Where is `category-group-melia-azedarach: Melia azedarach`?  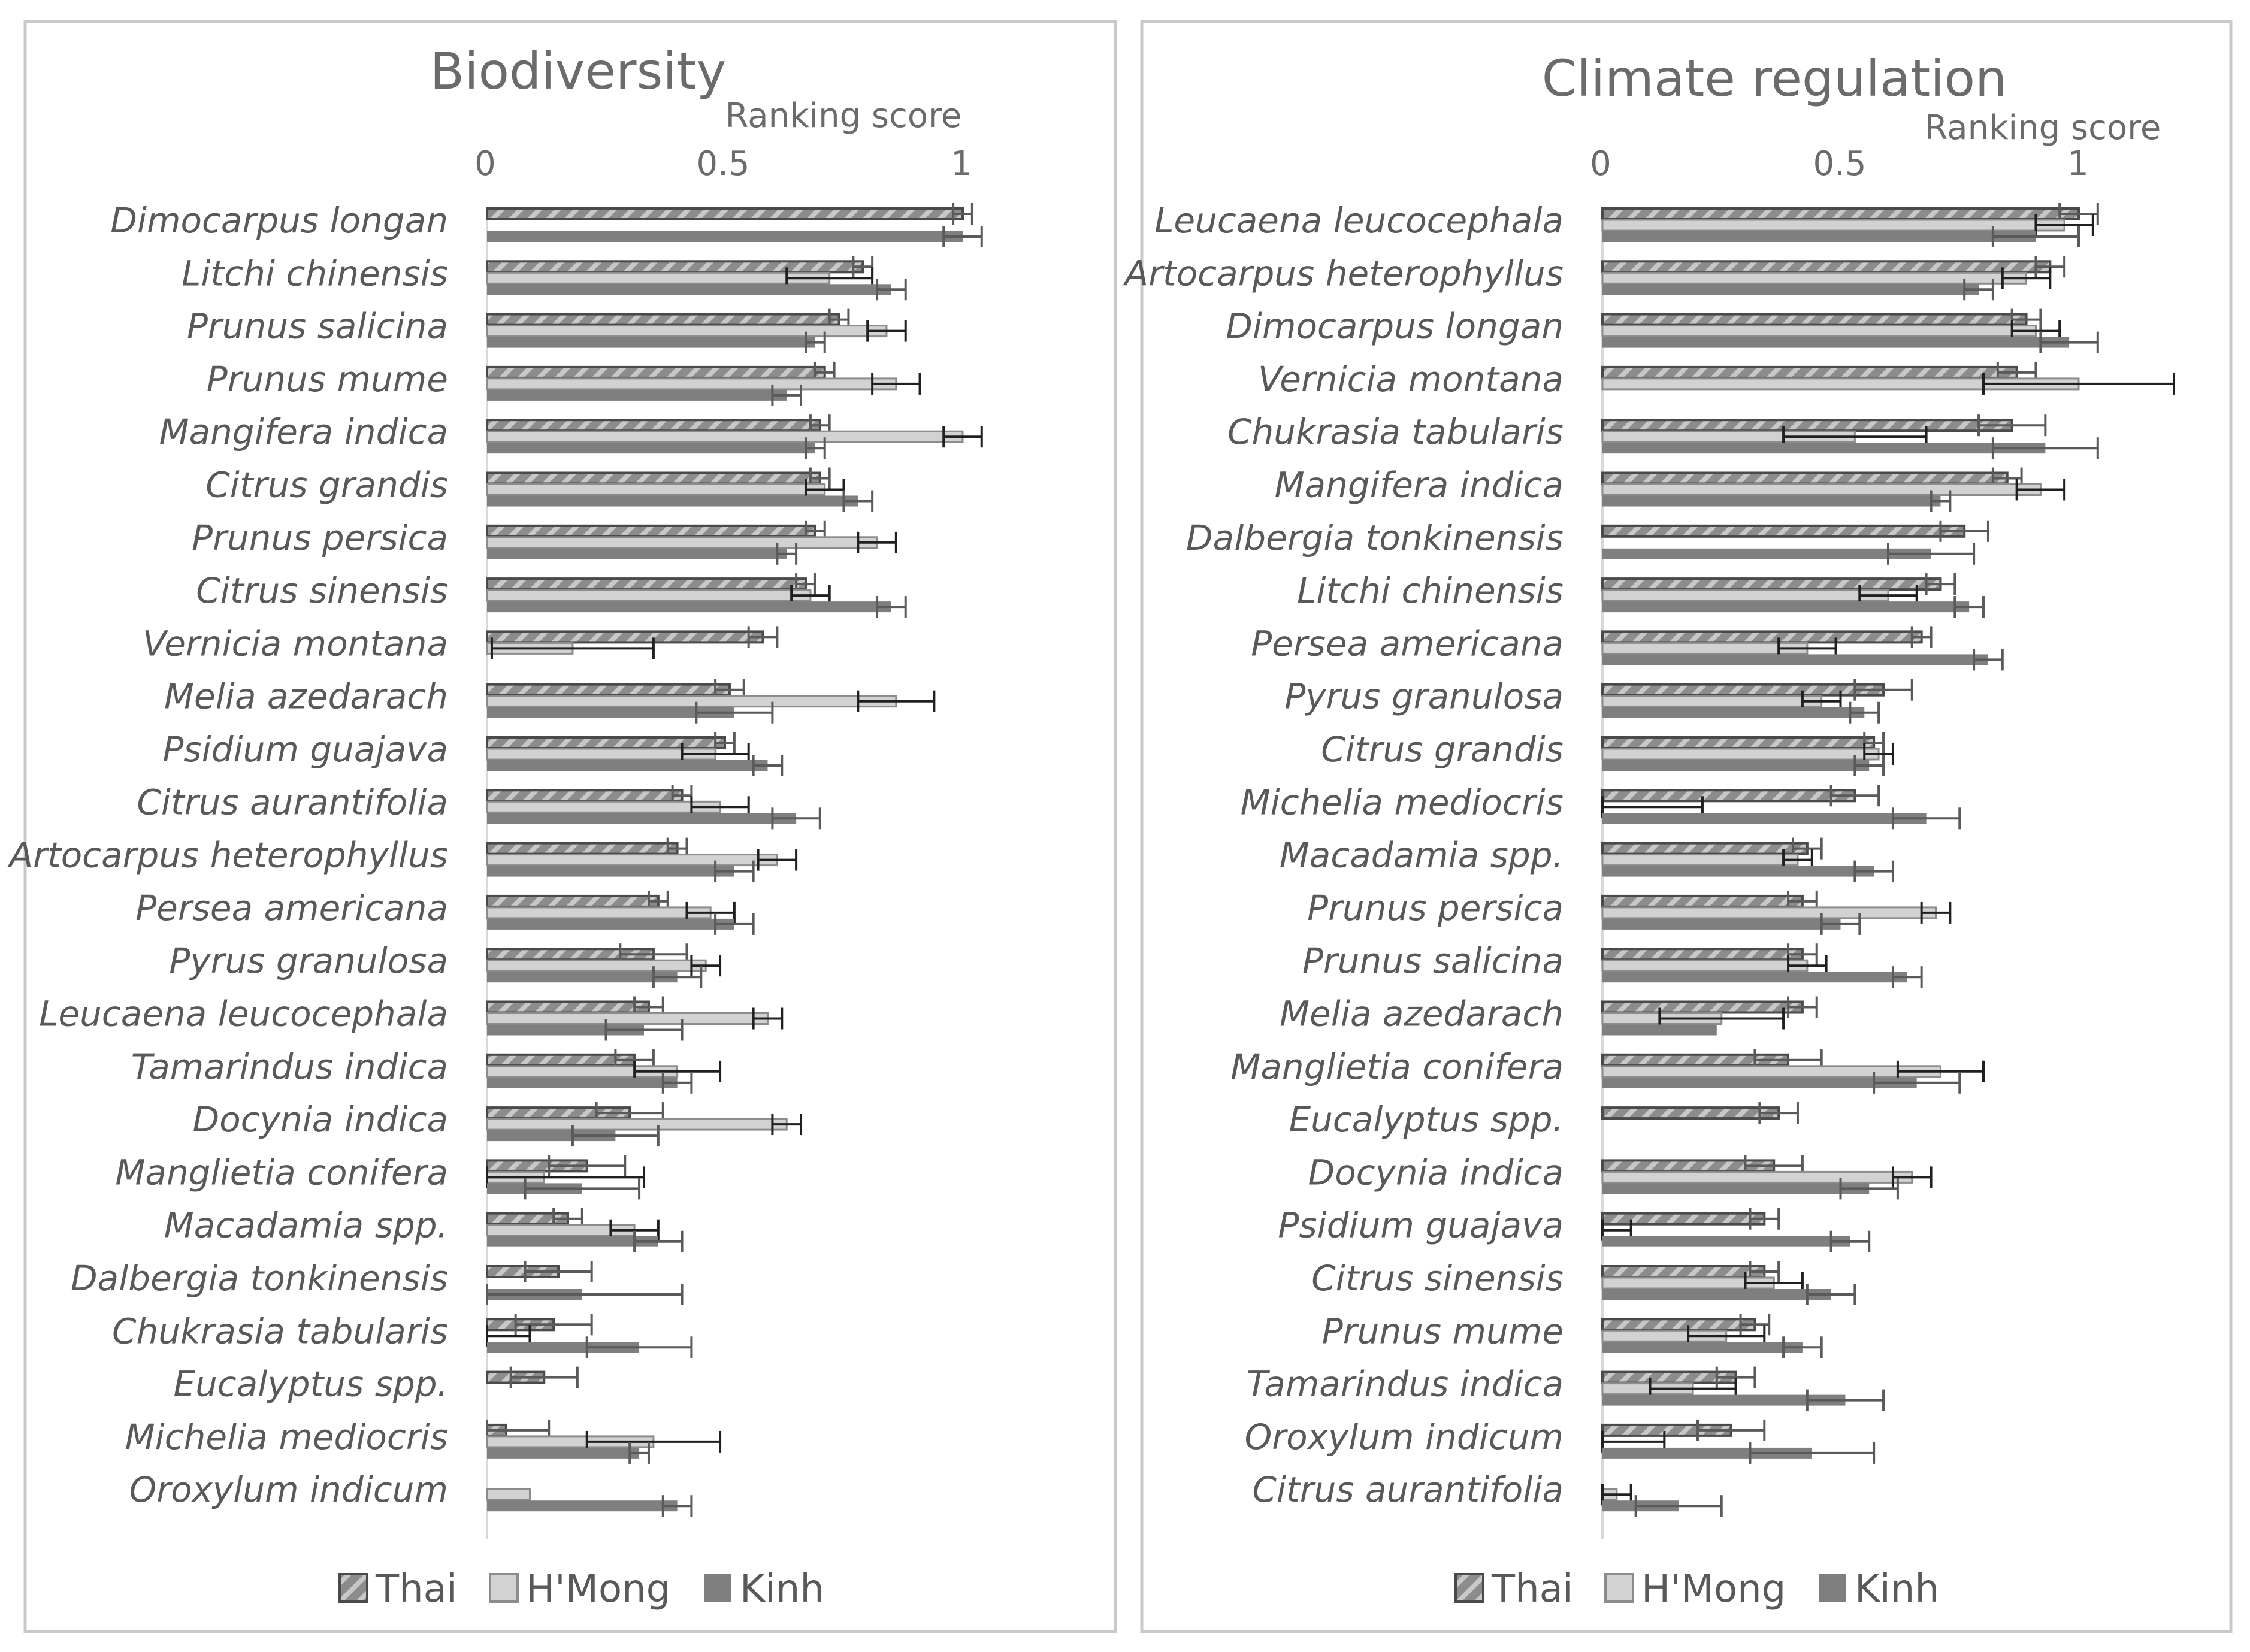
category-group-melia-azedarach: Melia azedarach is located at coordinates (550, 700).